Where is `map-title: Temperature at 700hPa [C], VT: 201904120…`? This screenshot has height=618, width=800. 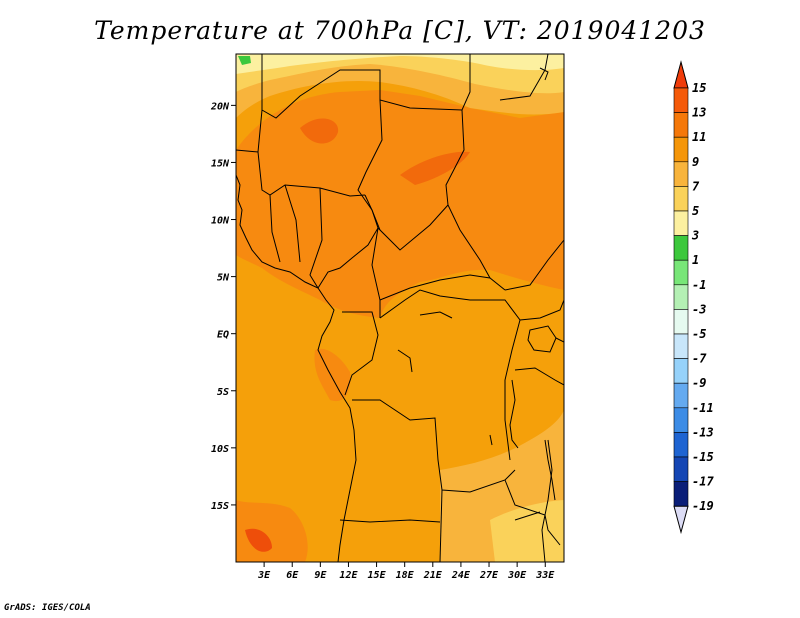
map-title: Temperature at 700hPa [C], VT: 201904120… is located at coordinates (400, 30).